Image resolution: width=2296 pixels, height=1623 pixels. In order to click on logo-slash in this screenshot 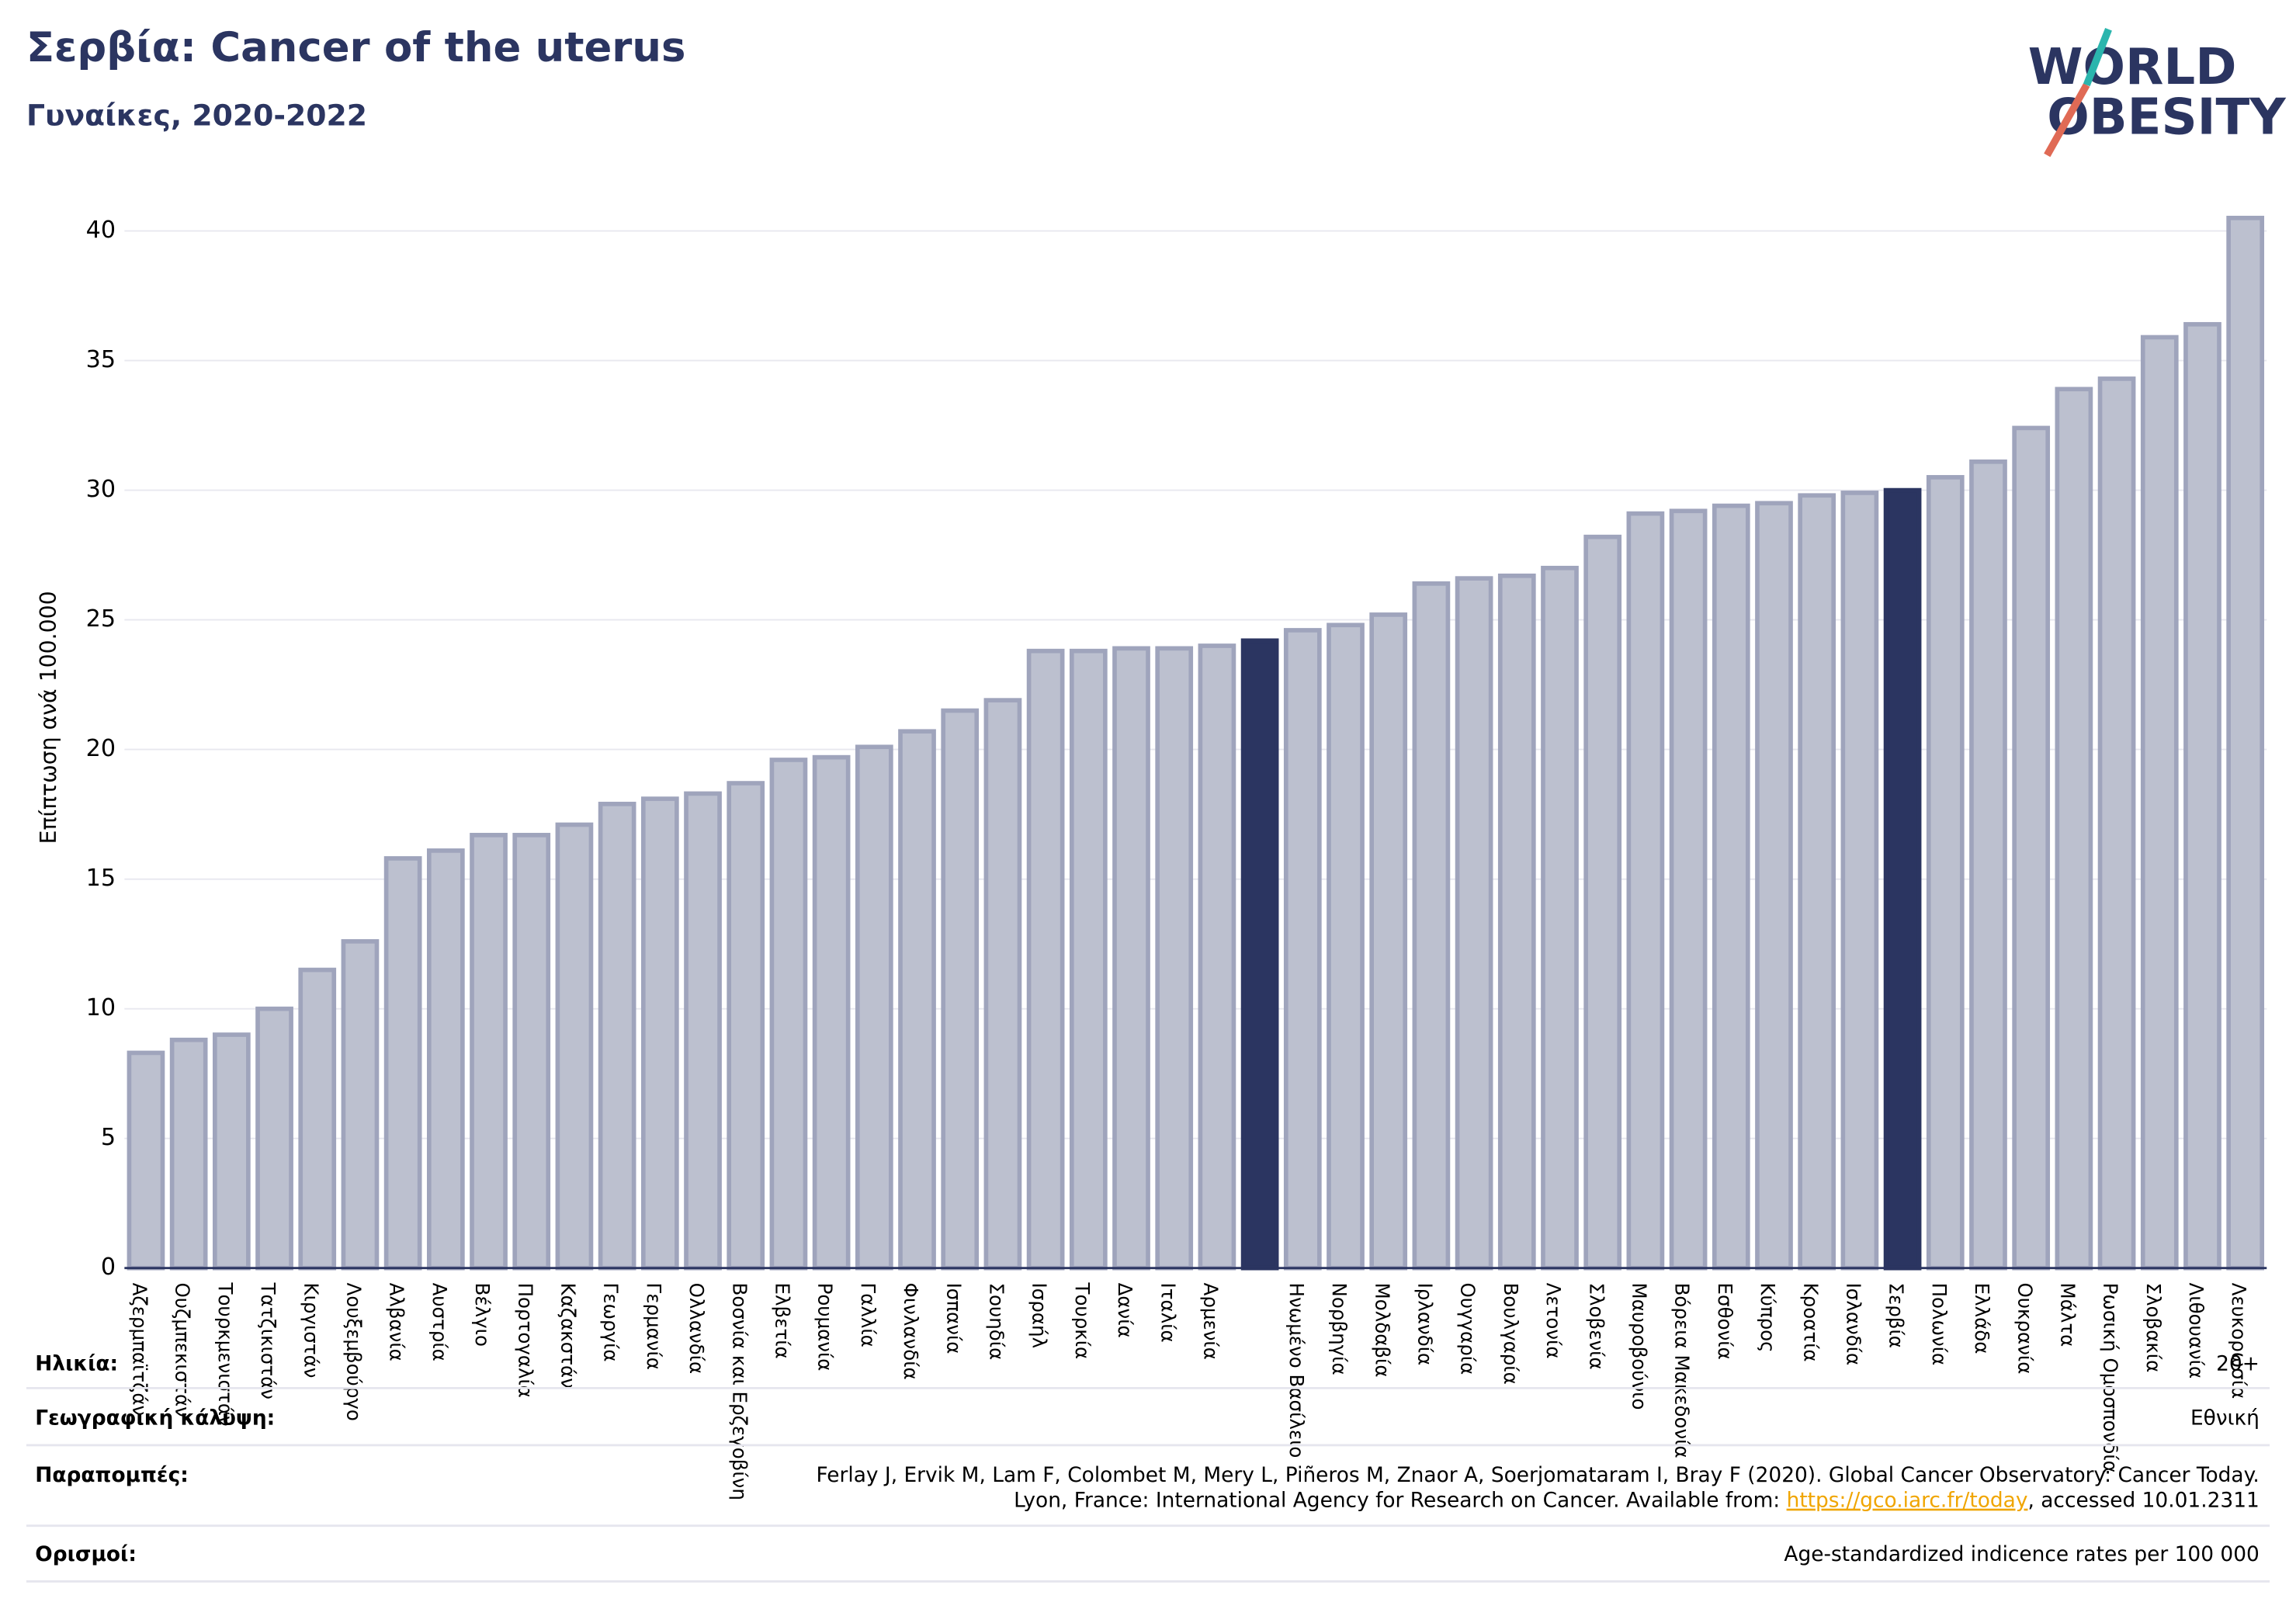, I will do `click(2067, 120)`.